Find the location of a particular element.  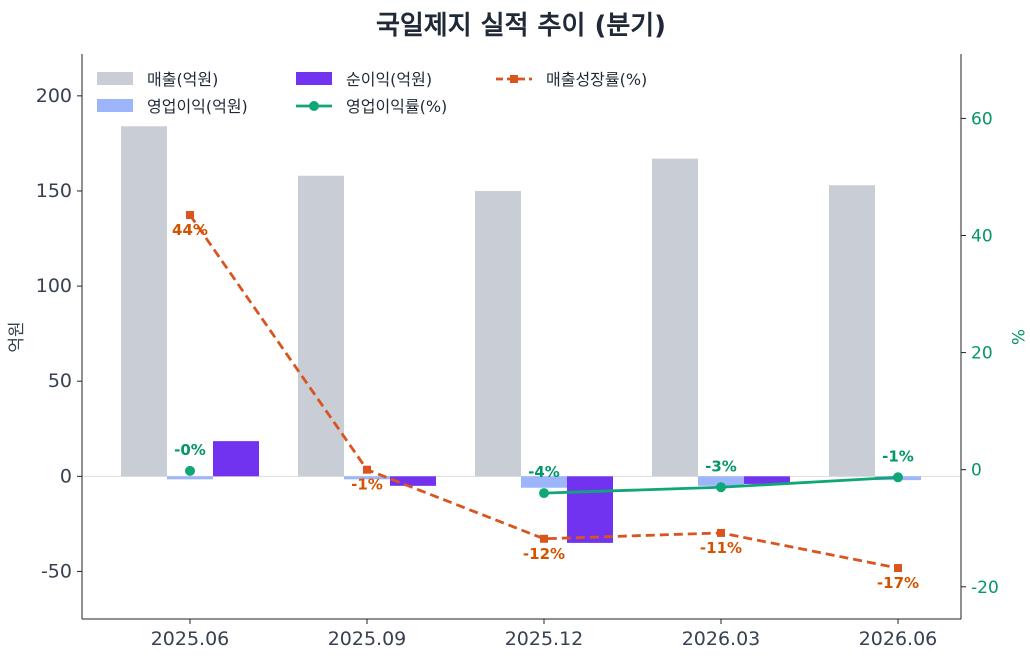

marker-1-2026.06 is located at coordinates (898, 568).